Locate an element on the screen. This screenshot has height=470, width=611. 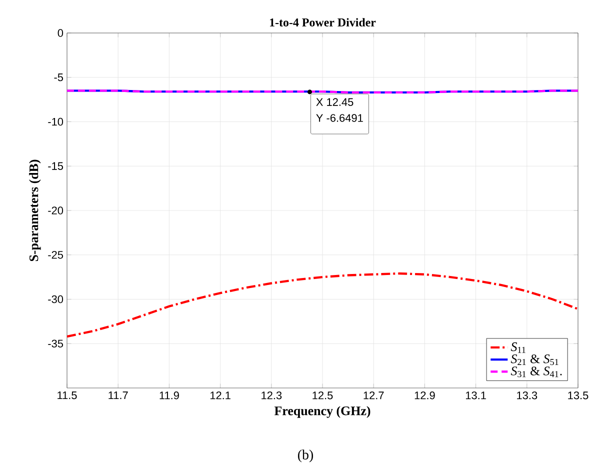
x-tick-label: 12.7 is located at coordinates (374, 396).